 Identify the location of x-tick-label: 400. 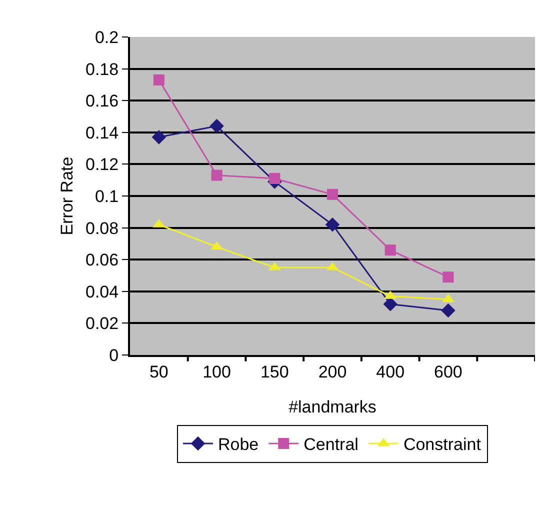
(390, 372).